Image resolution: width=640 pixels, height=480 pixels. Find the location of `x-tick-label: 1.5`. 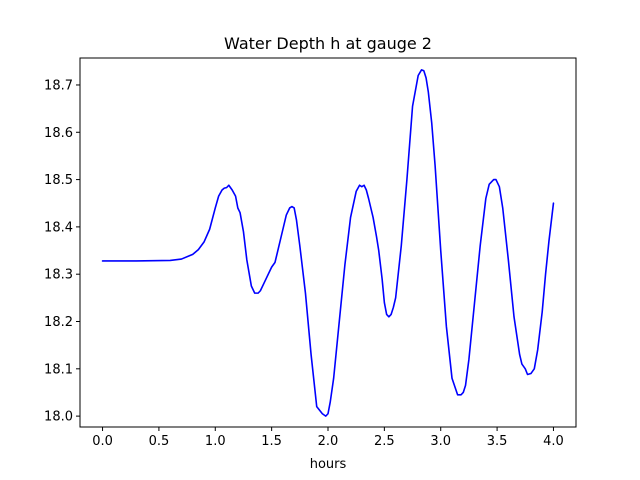

x-tick-label: 1.5 is located at coordinates (271, 441).